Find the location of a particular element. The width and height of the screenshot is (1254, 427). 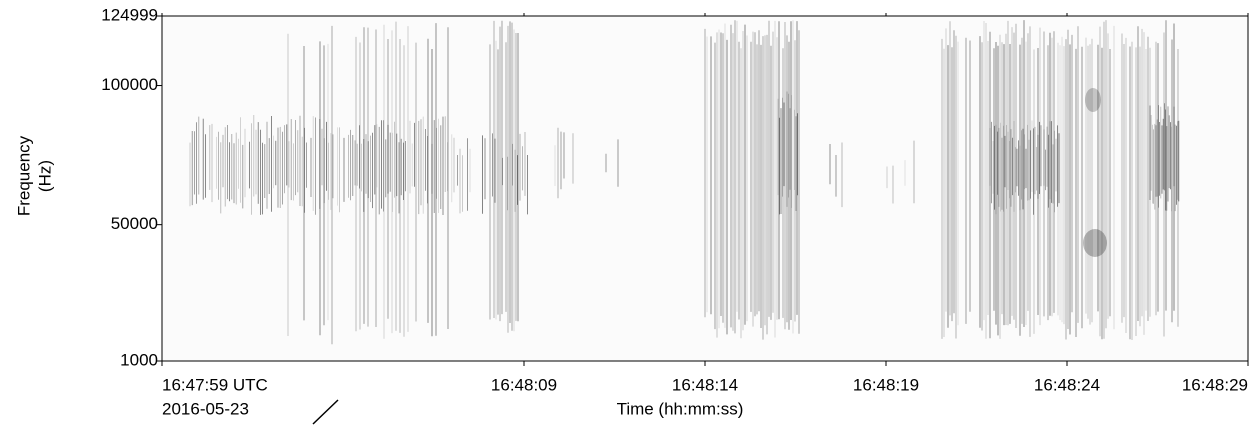

y-axis-label: Frequency is located at coordinates (23, 175).